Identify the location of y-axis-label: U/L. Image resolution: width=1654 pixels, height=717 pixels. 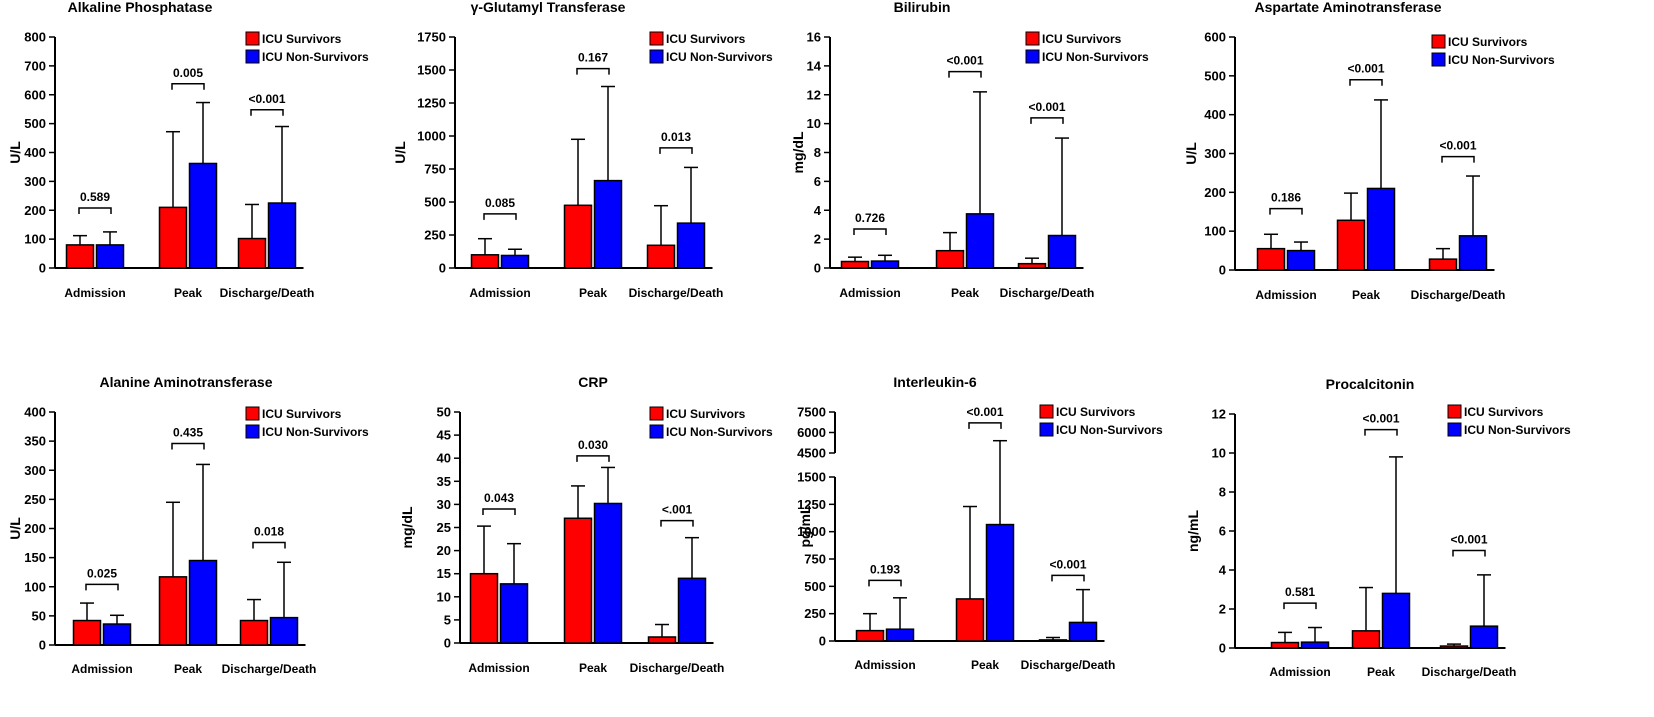
(15, 152).